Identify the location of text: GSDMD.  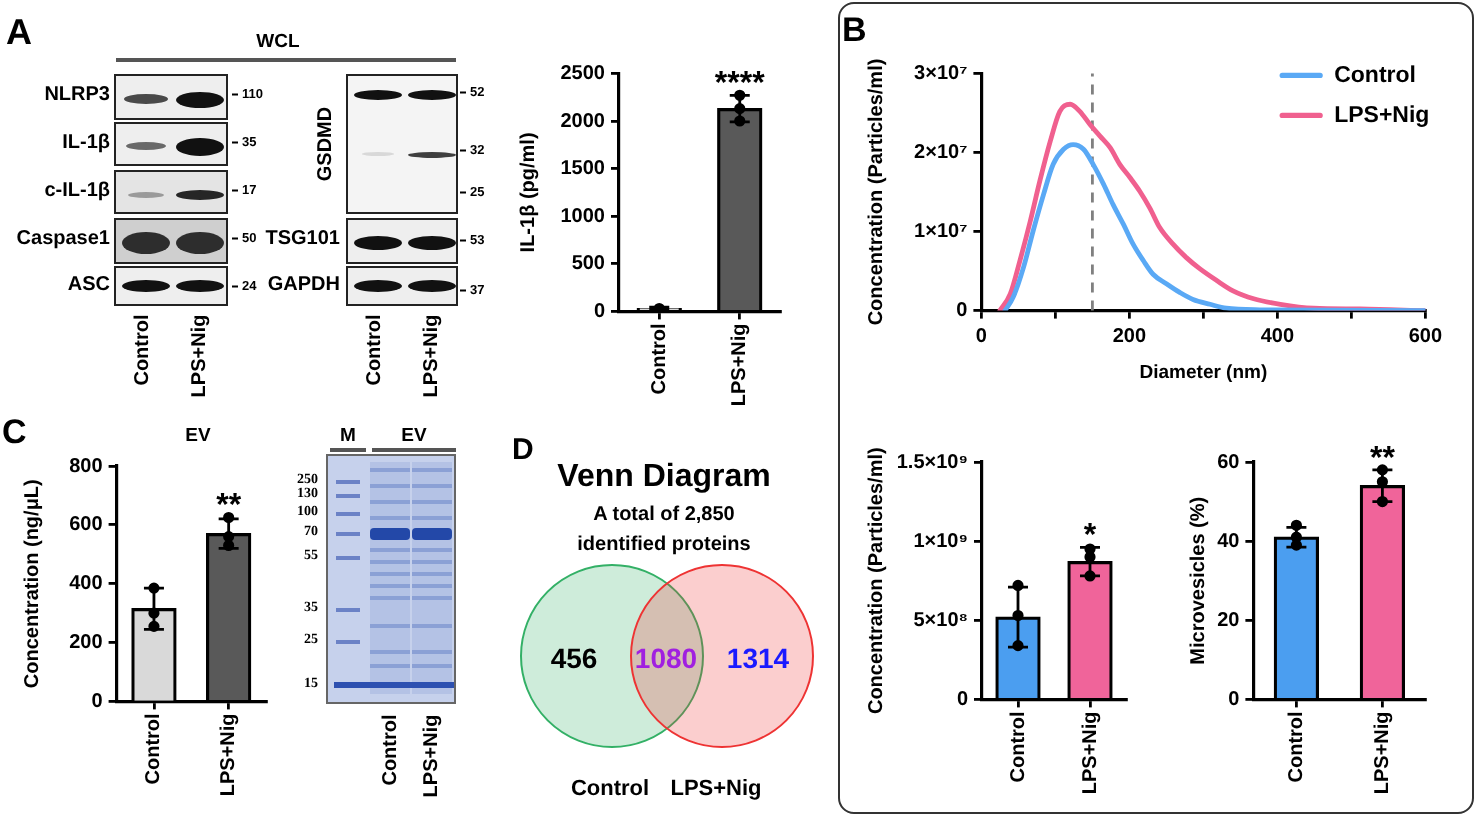
(325, 144).